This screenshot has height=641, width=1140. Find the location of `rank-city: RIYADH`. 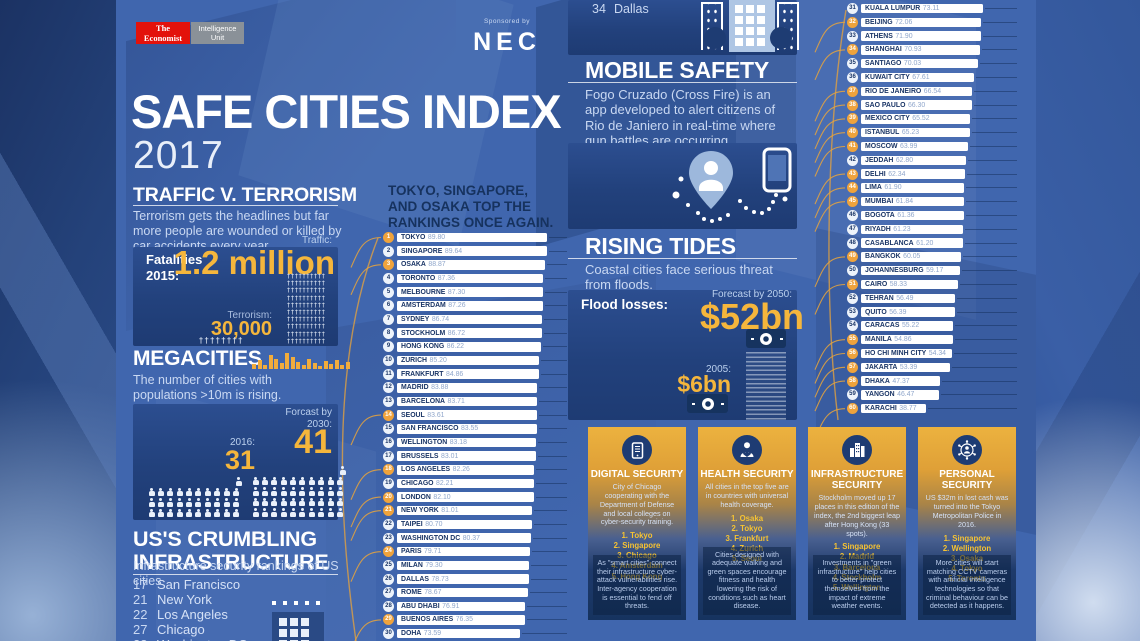

rank-city: RIYADH is located at coordinates (878, 229).